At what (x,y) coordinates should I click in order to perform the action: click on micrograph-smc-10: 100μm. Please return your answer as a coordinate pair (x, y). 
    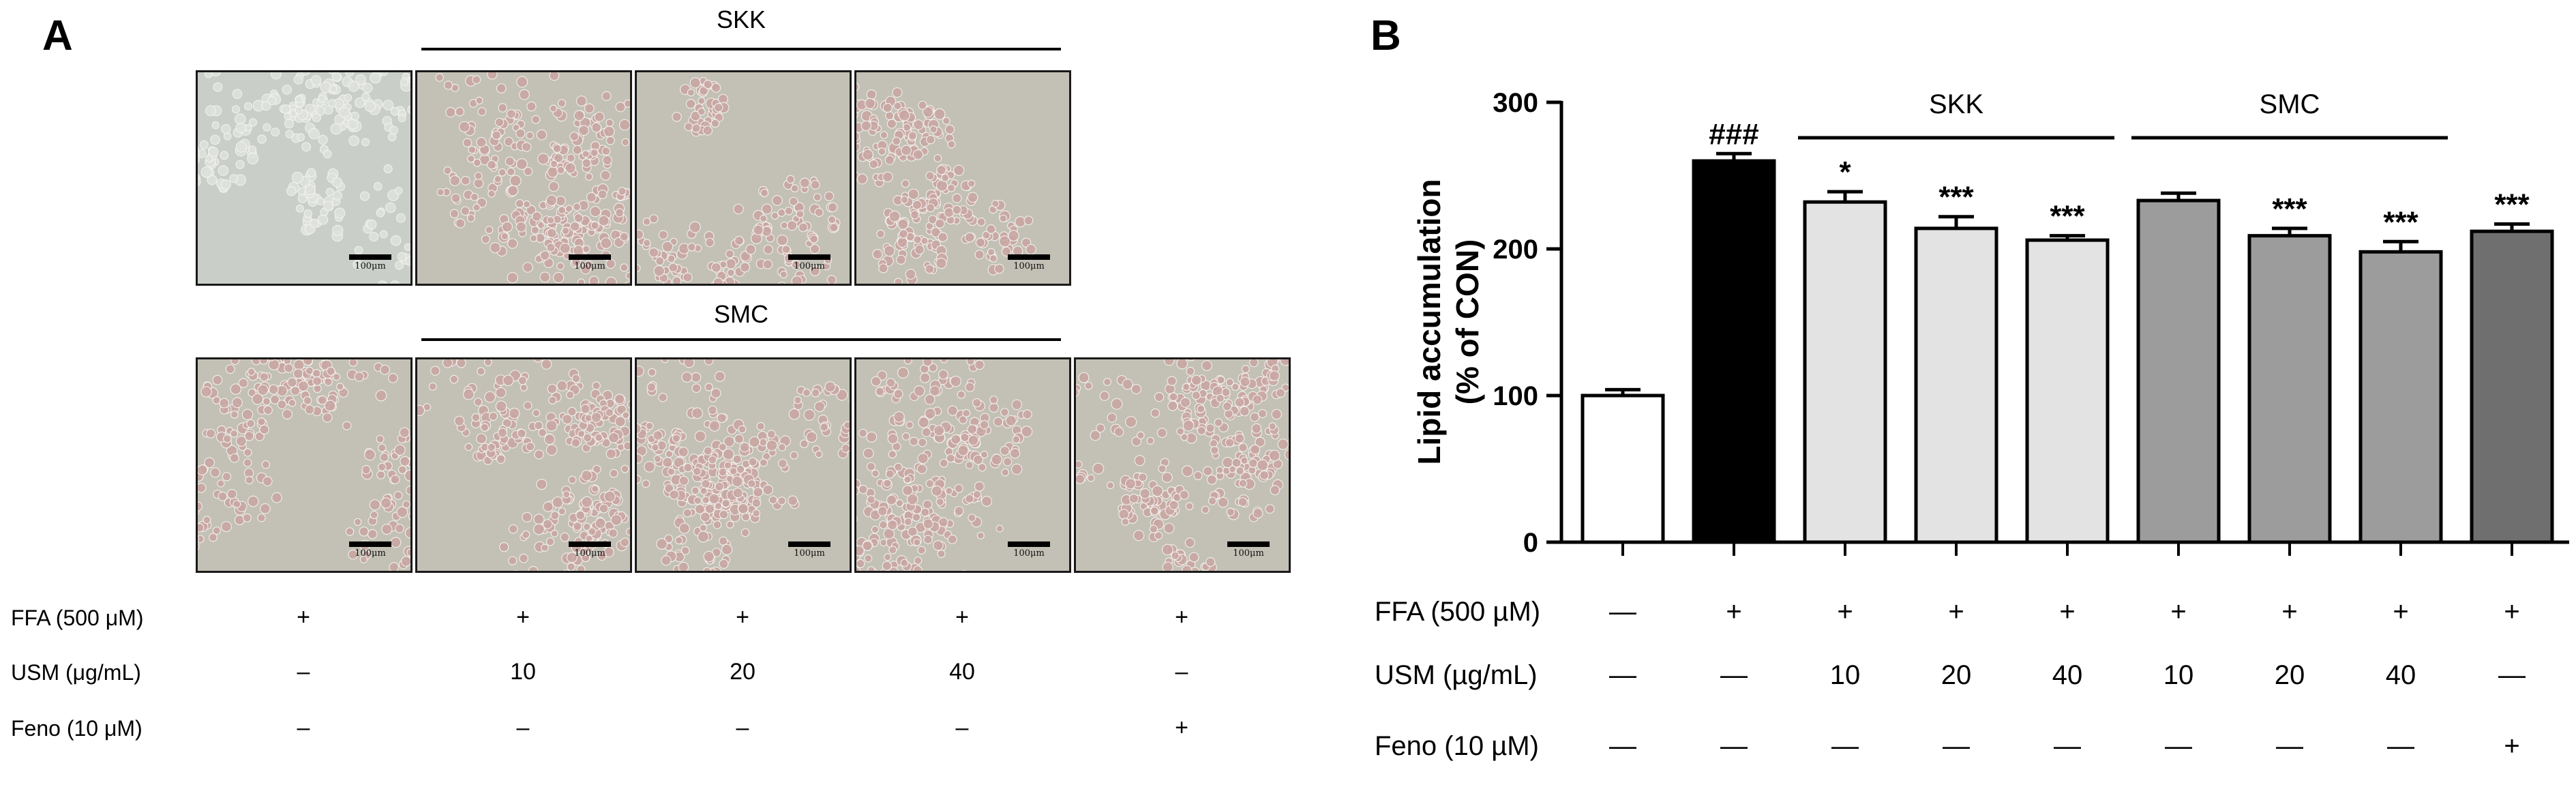
    Looking at the image, I should click on (523, 465).